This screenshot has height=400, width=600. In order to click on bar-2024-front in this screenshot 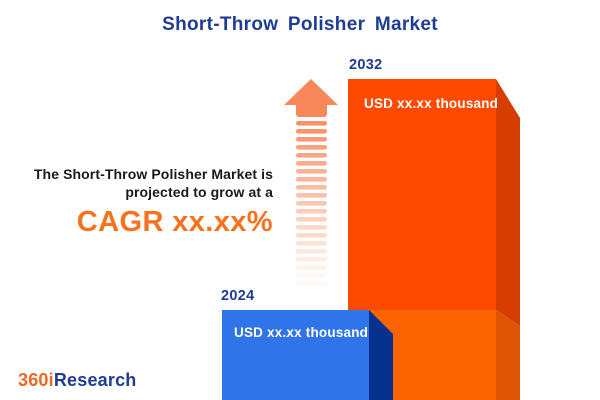, I will do `click(295, 355)`.